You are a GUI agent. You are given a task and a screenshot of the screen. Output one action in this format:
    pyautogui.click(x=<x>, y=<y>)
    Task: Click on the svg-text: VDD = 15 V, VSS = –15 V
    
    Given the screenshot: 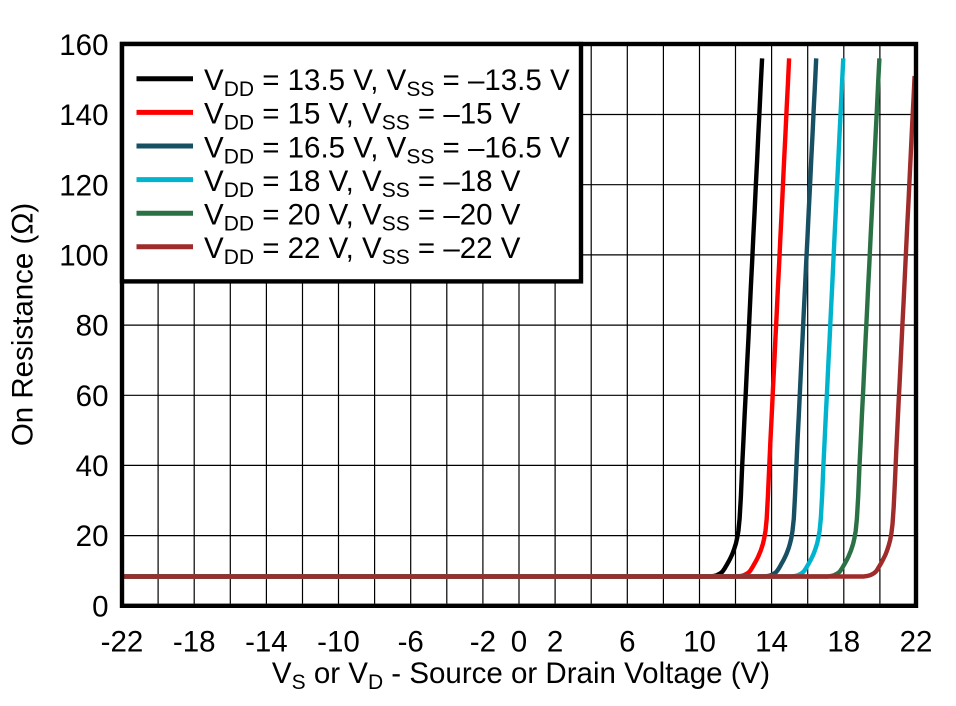 What is the action you would take?
    pyautogui.click(x=362, y=116)
    